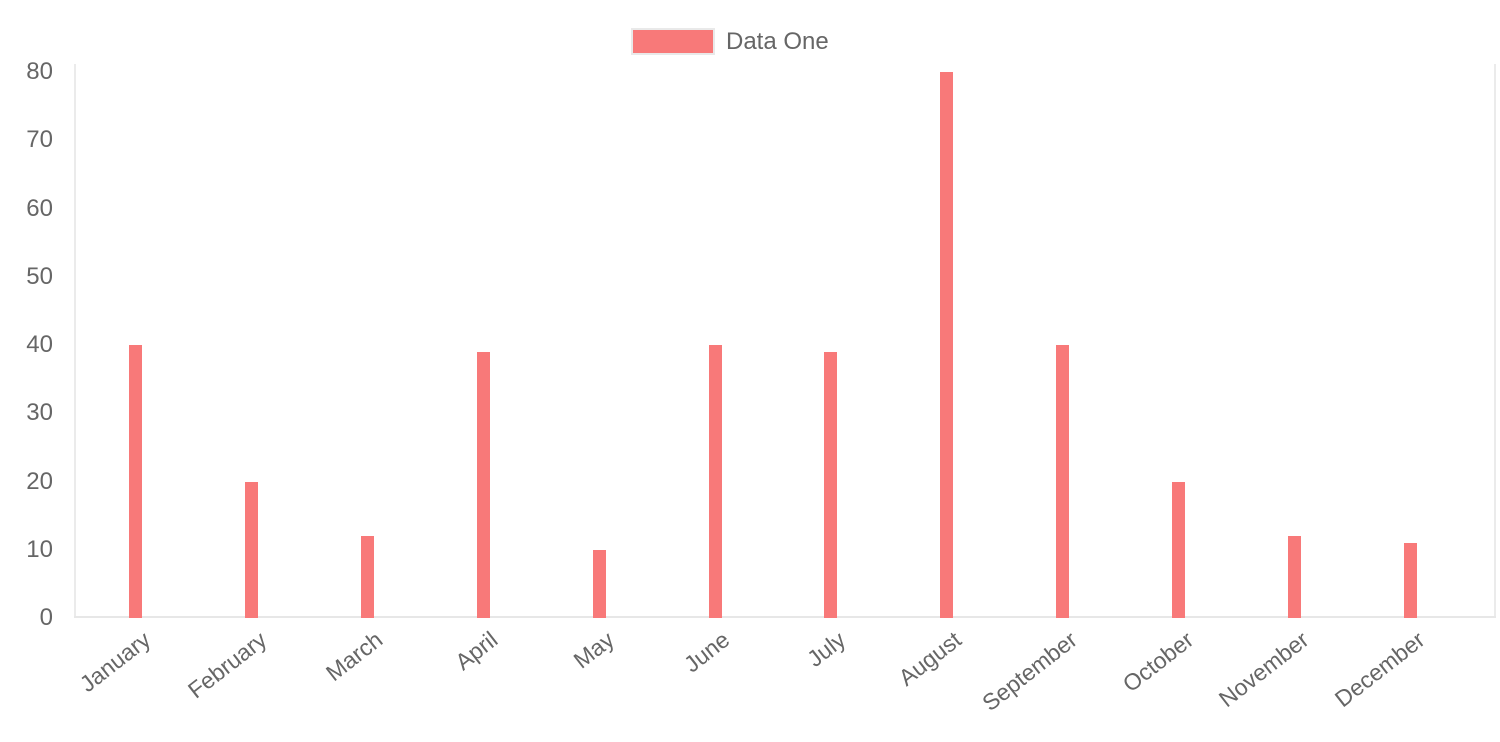 The image size is (1500, 742). Describe the element at coordinates (39, 481) in the screenshot. I see `y-axis-tick-label: 20` at that location.